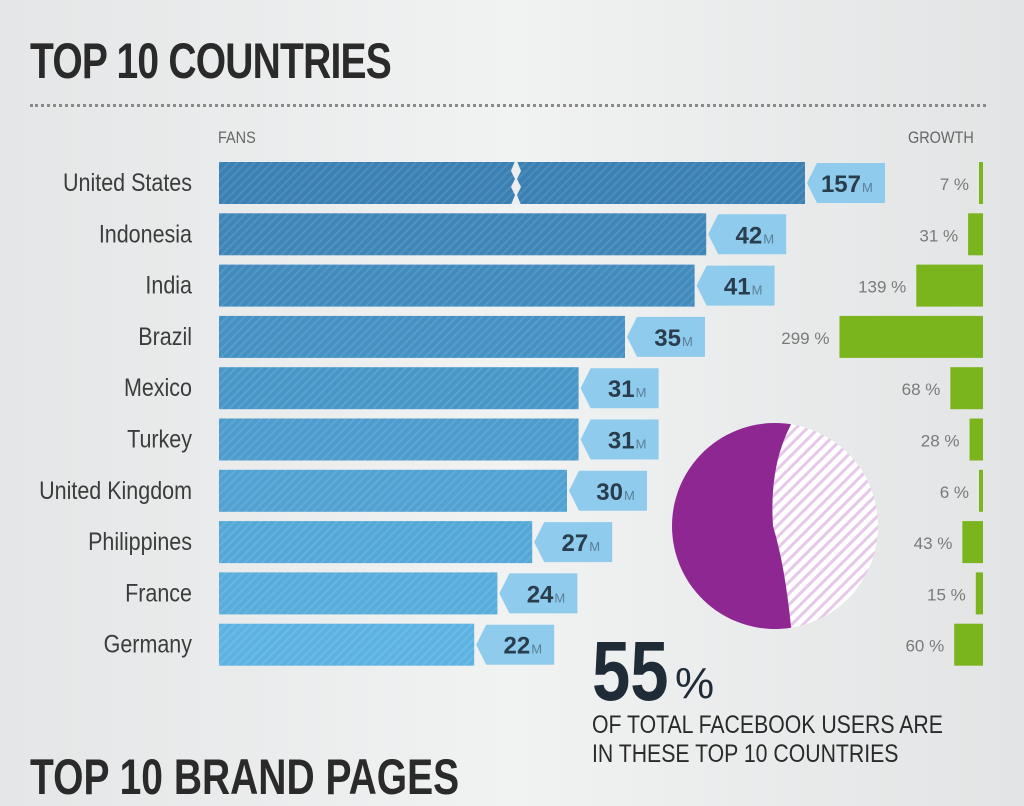 This screenshot has height=806, width=1024. I want to click on growth-label: 43 %, so click(933, 543).